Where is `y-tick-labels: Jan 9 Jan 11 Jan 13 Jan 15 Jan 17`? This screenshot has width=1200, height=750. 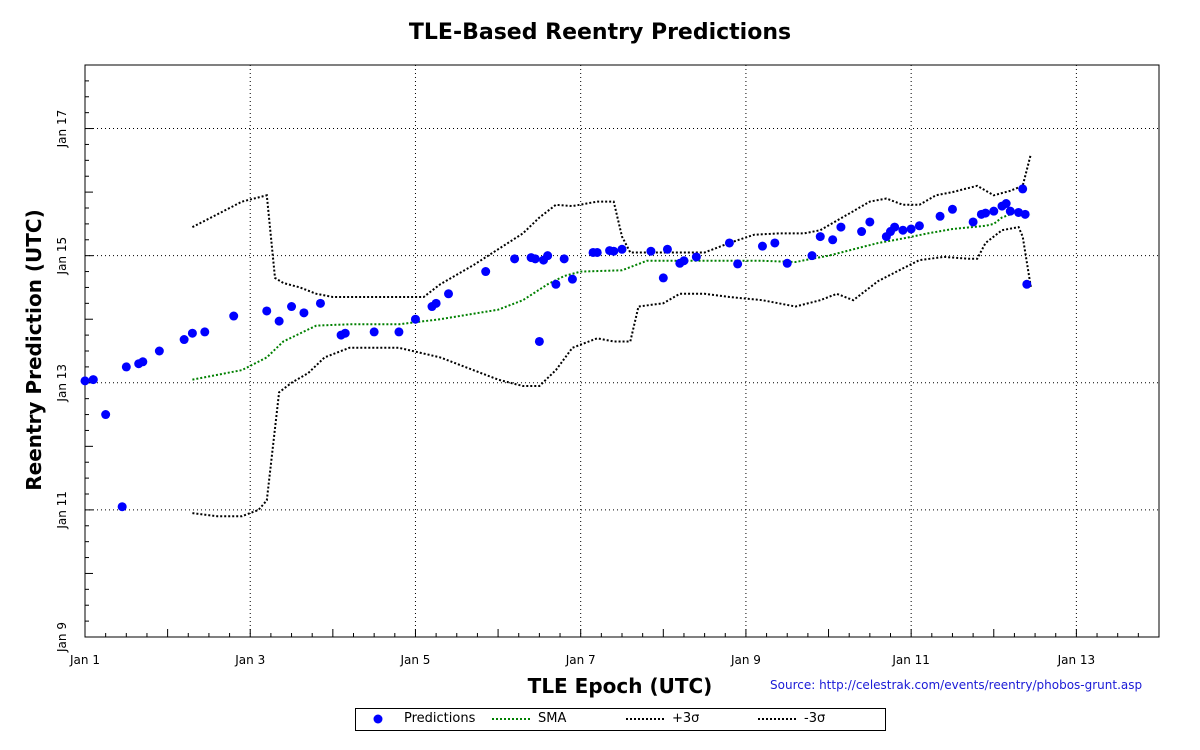 y-tick-labels: Jan 9 Jan 11 Jan 13 Jan 15 Jan 17 is located at coordinates (62, 381).